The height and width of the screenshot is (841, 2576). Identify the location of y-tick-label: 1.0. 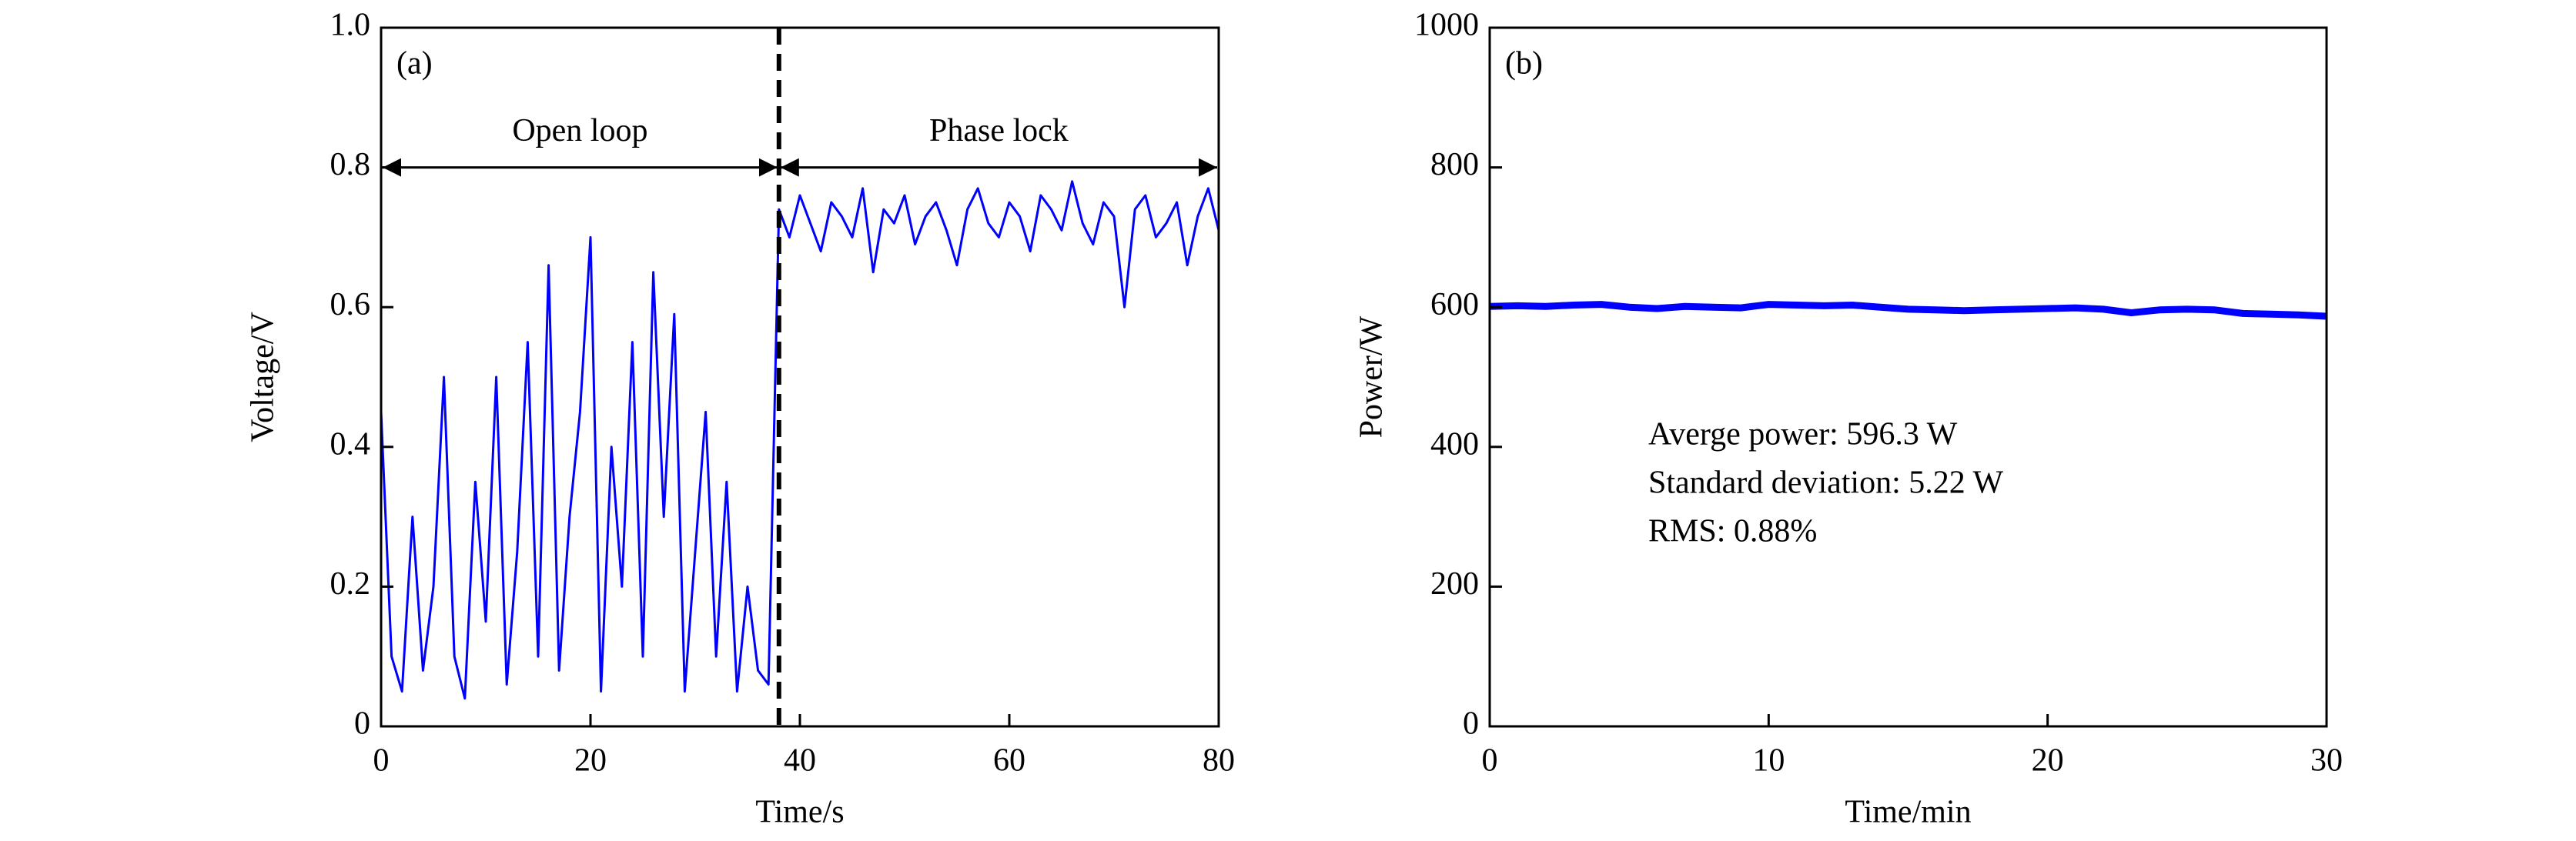
(351, 25).